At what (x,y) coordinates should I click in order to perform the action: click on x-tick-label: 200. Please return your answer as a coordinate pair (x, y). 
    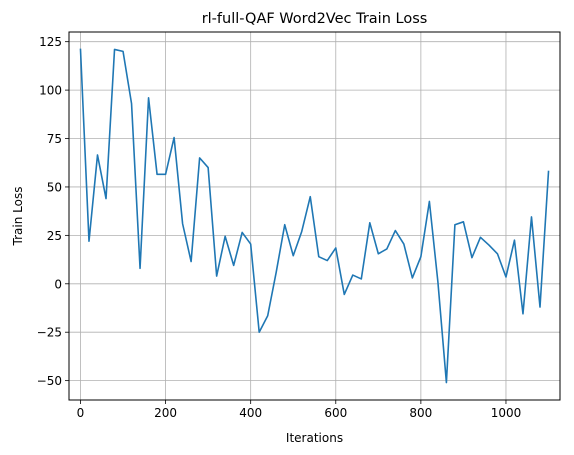
    Looking at the image, I should click on (165, 413).